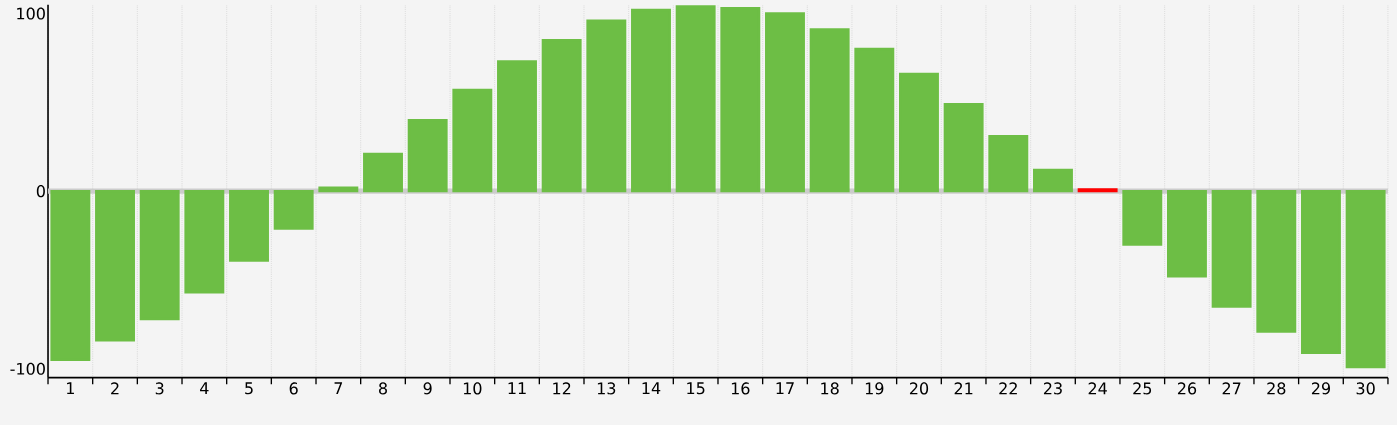  What do you see at coordinates (562, 388) in the screenshot?
I see `x-tick-label: 12` at bounding box center [562, 388].